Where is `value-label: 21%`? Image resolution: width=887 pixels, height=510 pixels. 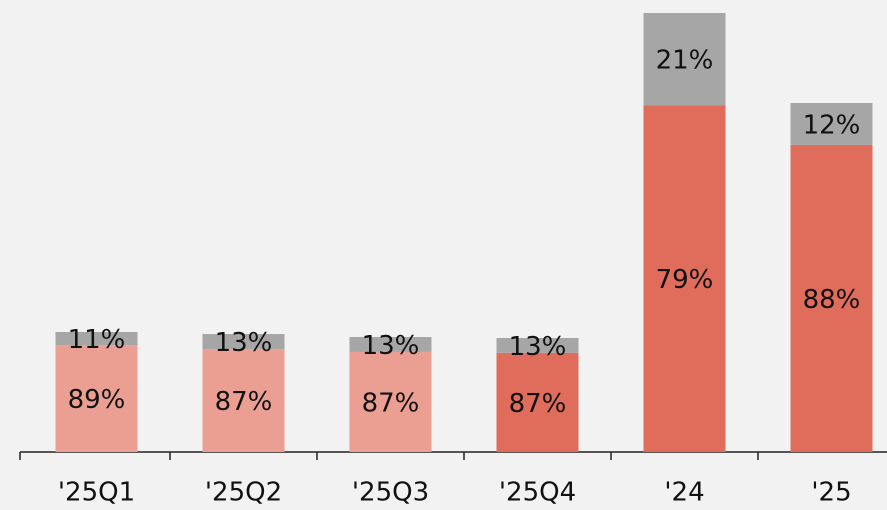
value-label: 21% is located at coordinates (685, 61).